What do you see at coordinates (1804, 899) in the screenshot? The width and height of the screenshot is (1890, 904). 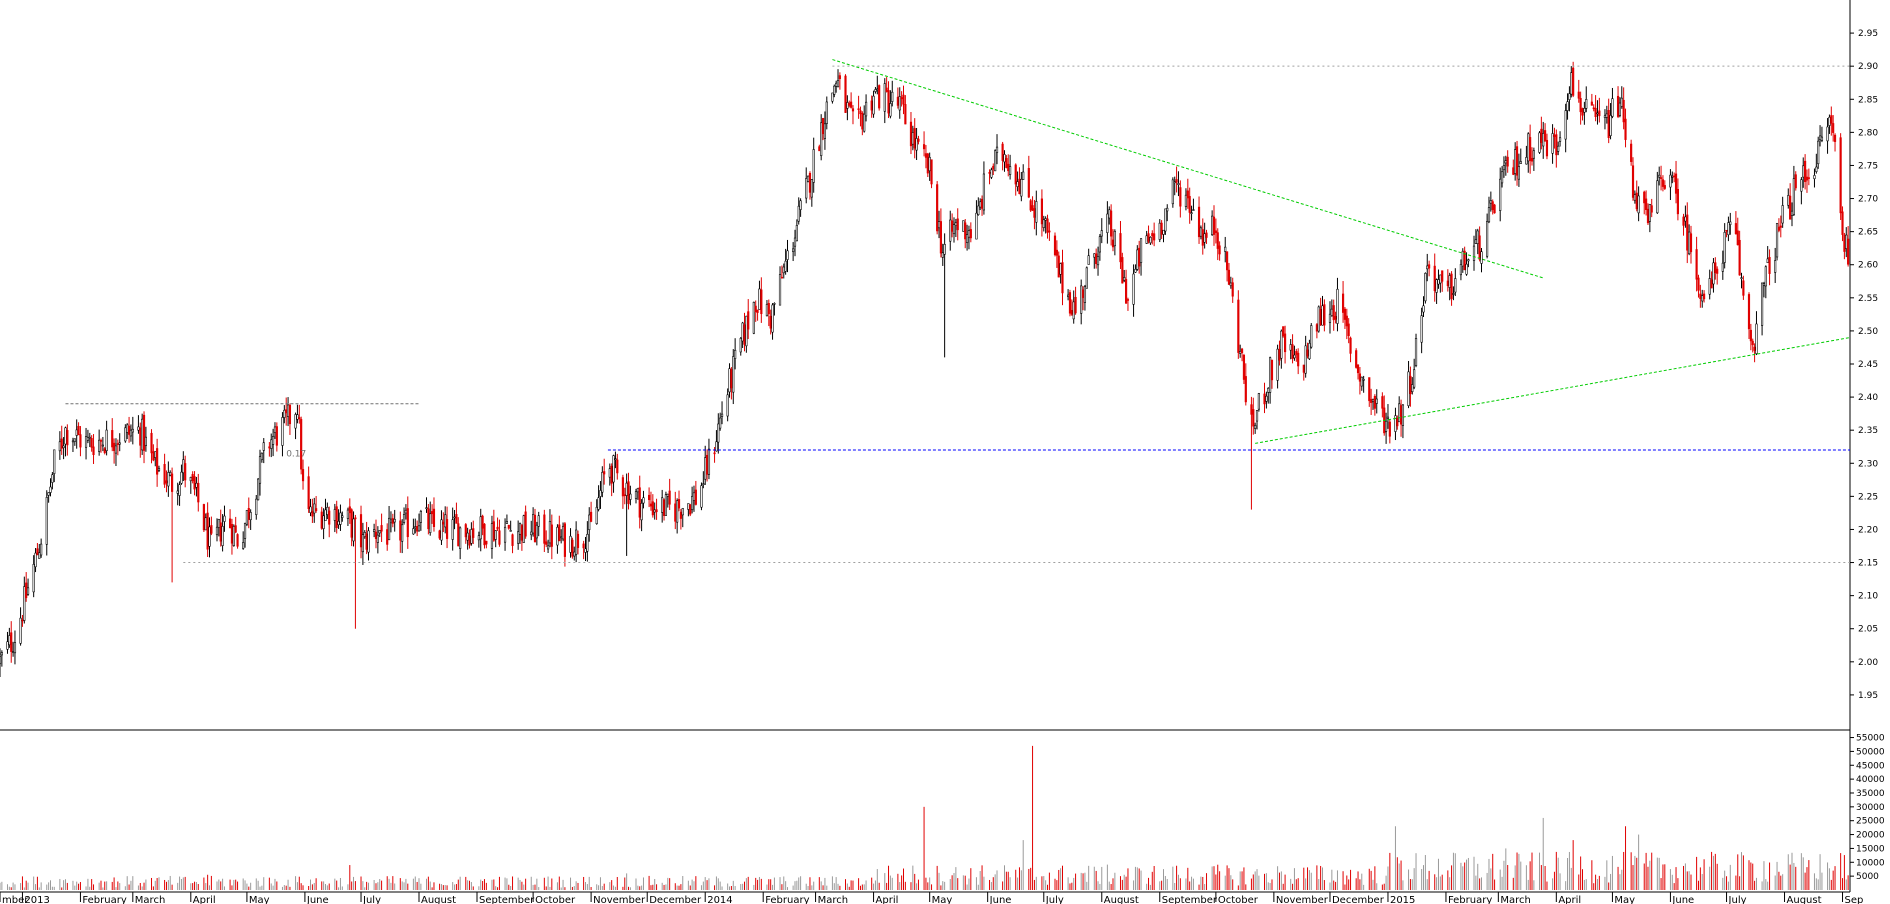 I see `x-tick-label: August` at bounding box center [1804, 899].